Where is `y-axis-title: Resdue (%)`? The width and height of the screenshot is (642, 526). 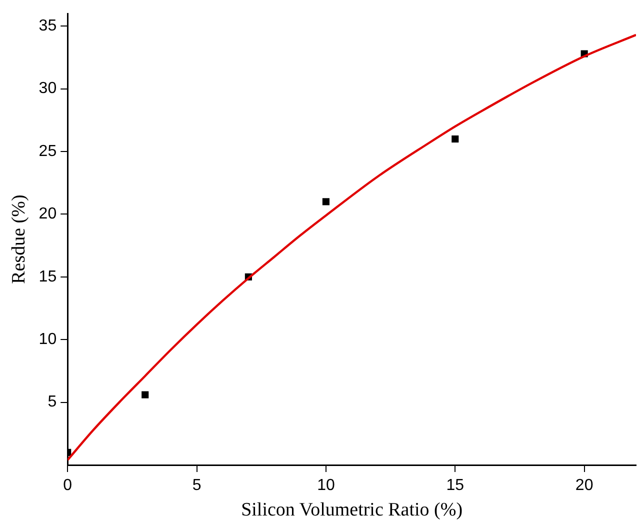 y-axis-title: Resdue (%) is located at coordinates (19, 239).